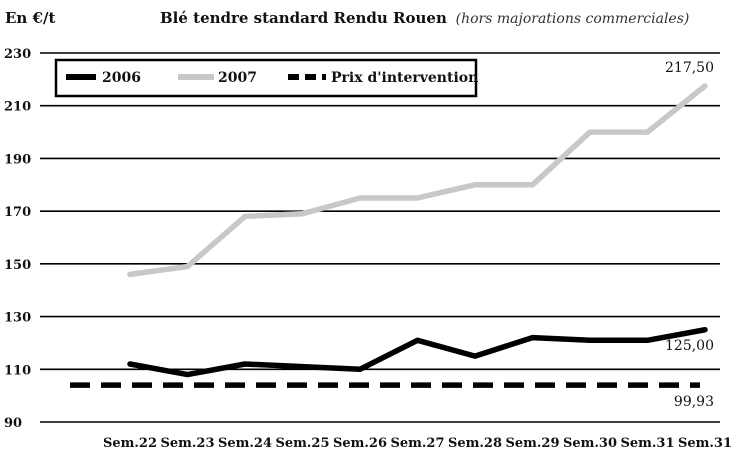 The height and width of the screenshot is (468, 747). I want to click on annotation-label: 217,50, so click(689, 68).